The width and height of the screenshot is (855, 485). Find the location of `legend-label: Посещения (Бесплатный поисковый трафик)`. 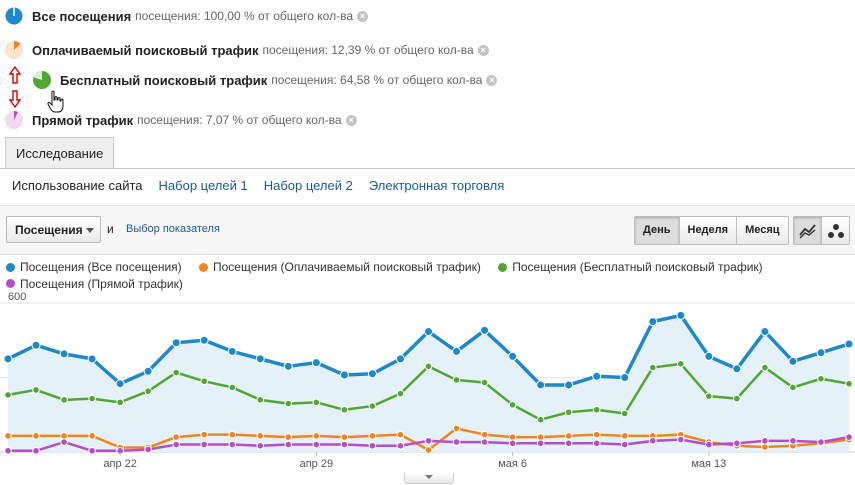

legend-label: Посещения (Бесплатный поисковый трафик) is located at coordinates (637, 267).